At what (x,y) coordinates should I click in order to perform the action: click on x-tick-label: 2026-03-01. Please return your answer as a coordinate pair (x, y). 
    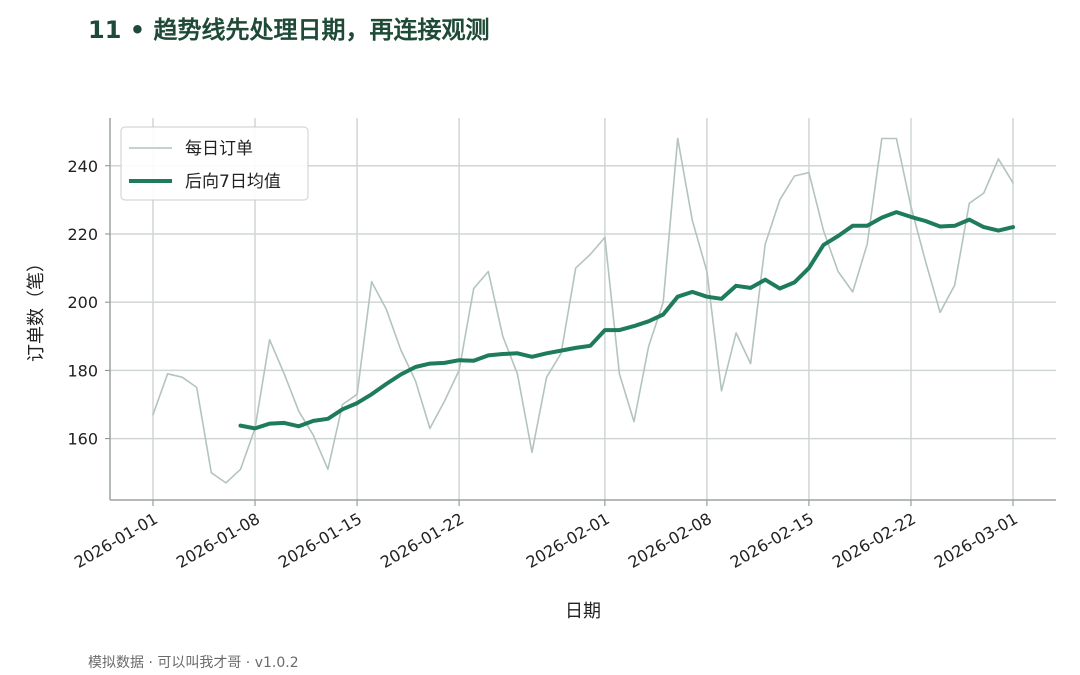
    Looking at the image, I should click on (976, 540).